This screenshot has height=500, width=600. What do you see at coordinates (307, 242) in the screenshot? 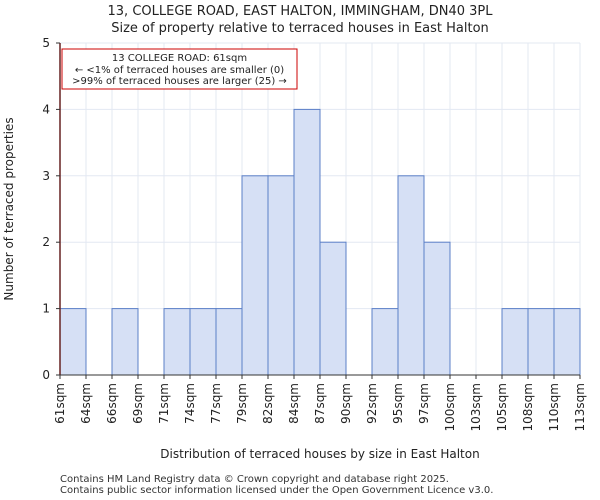
I see `bar-84sqm` at bounding box center [307, 242].